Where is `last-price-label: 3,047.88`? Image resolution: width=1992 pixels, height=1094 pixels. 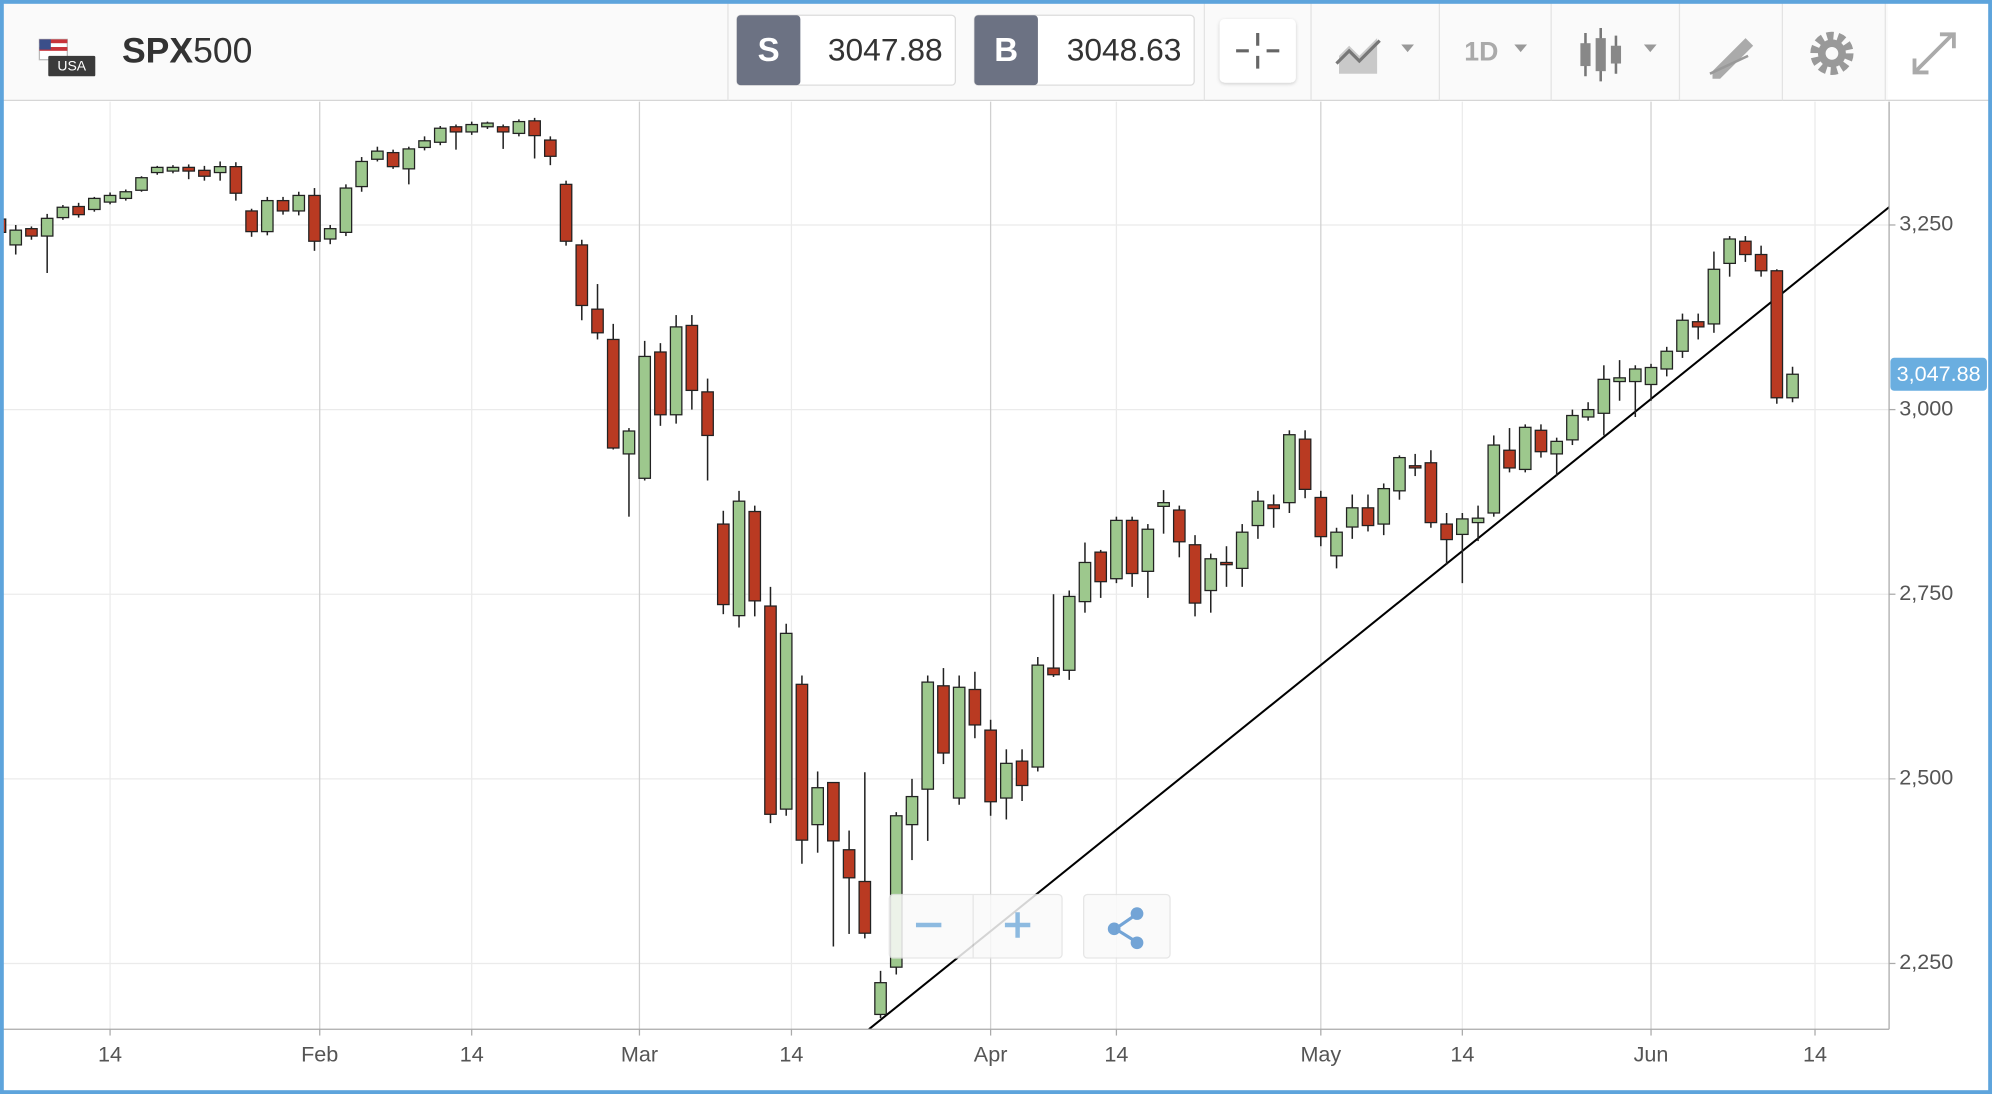
last-price-label: 3,047.88 is located at coordinates (1939, 373).